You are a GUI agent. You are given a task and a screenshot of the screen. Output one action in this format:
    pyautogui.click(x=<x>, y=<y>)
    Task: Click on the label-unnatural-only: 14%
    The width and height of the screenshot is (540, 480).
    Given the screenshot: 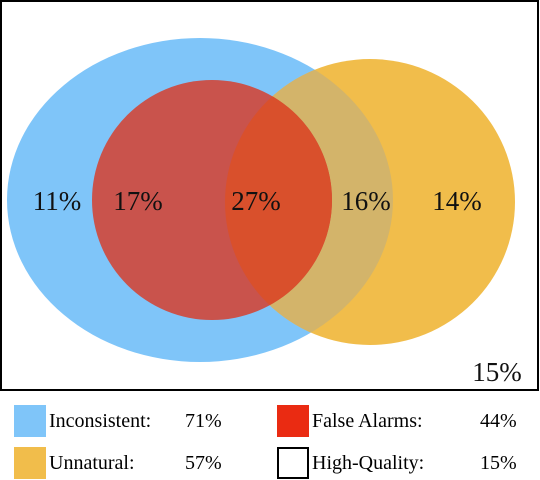 What is the action you would take?
    pyautogui.click(x=457, y=201)
    